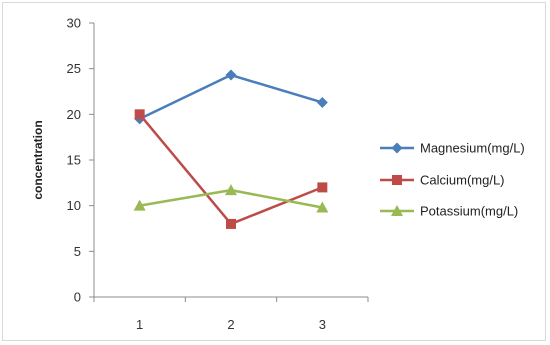  Describe the element at coordinates (74, 23) in the screenshot. I see `y-tick-label: 30` at that location.